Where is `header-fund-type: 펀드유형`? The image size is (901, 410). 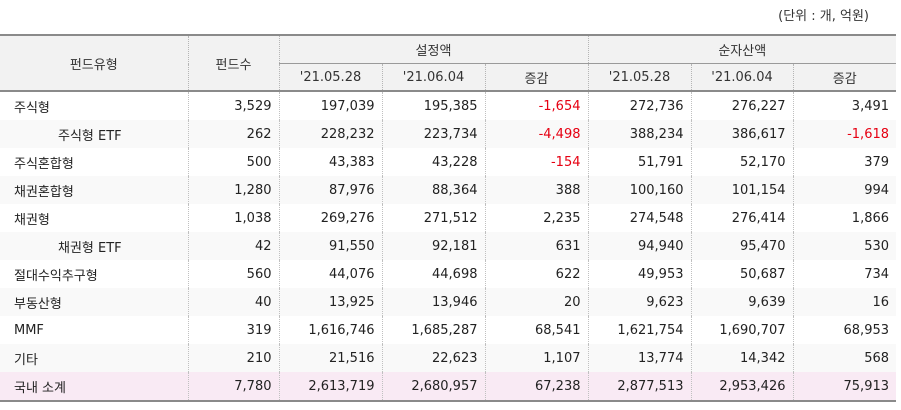
header-fund-type: 펀드유형 is located at coordinates (94, 63).